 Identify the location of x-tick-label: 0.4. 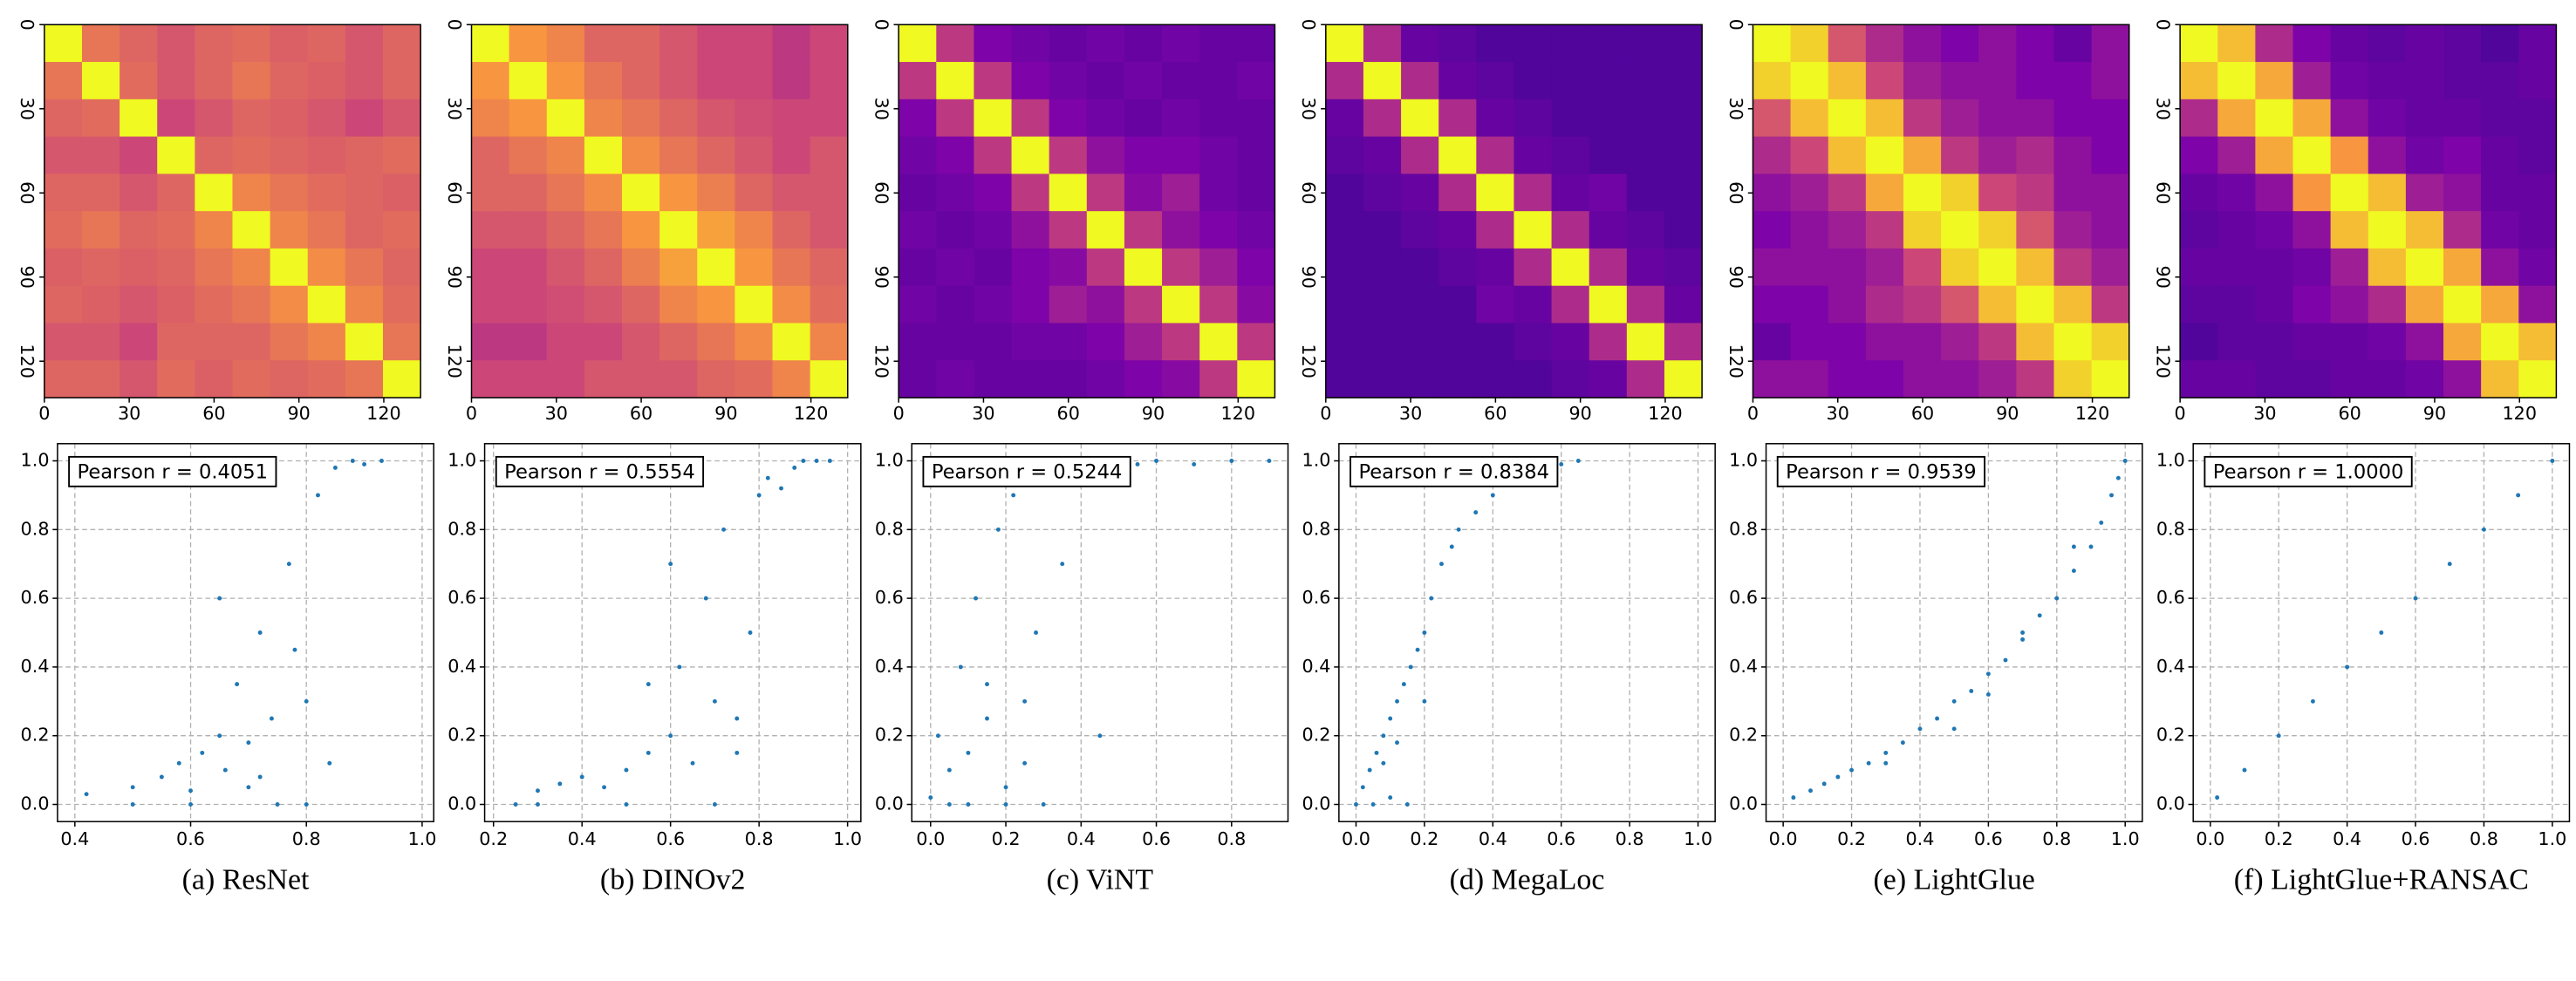
(1920, 838).